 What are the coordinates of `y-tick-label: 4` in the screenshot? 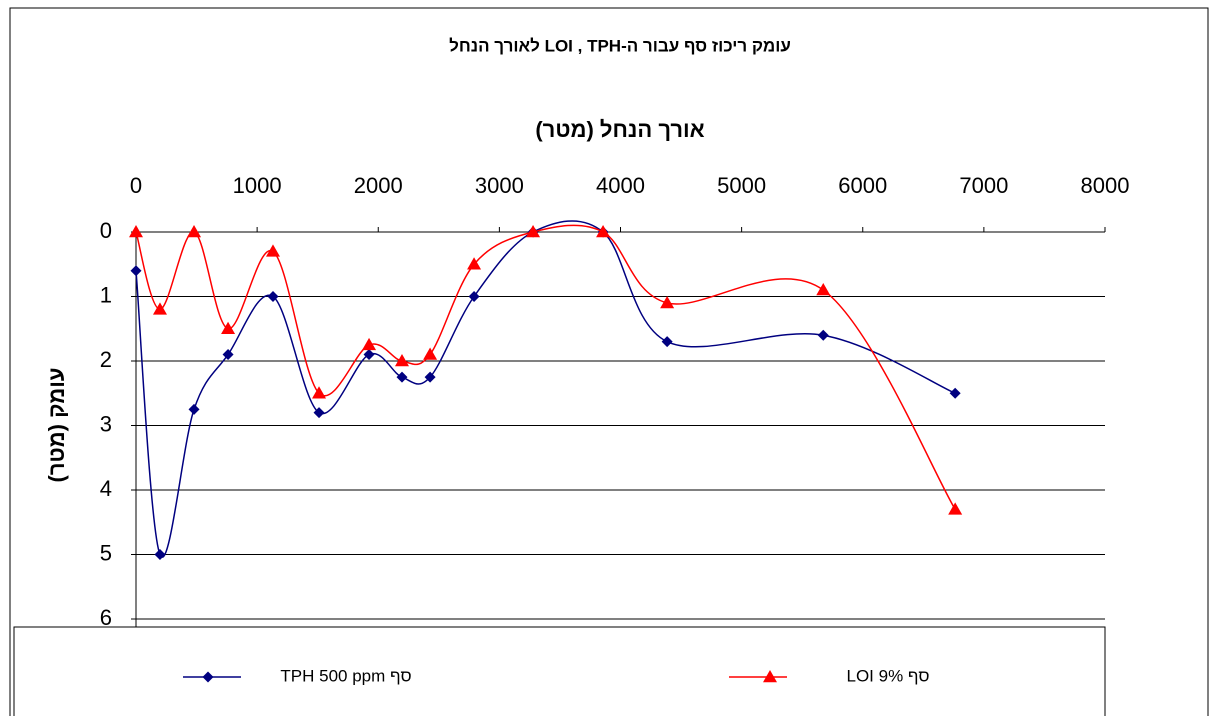 It's located at (106, 488).